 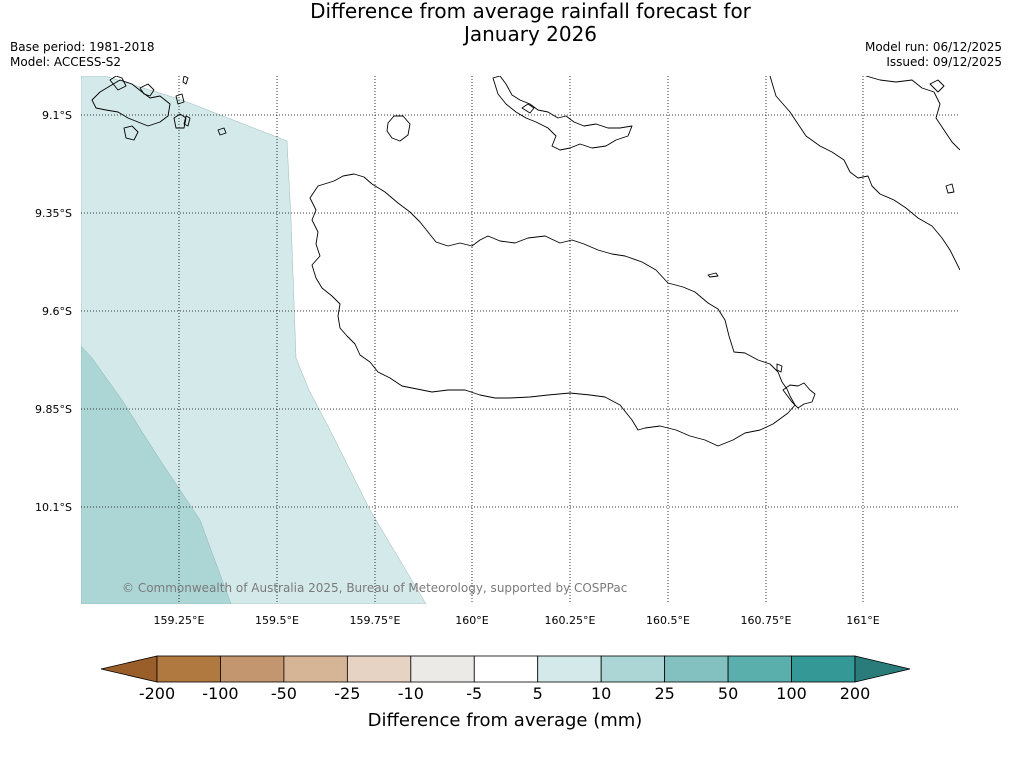 I want to click on colorbar-tick-label: -100, so click(x=220, y=693).